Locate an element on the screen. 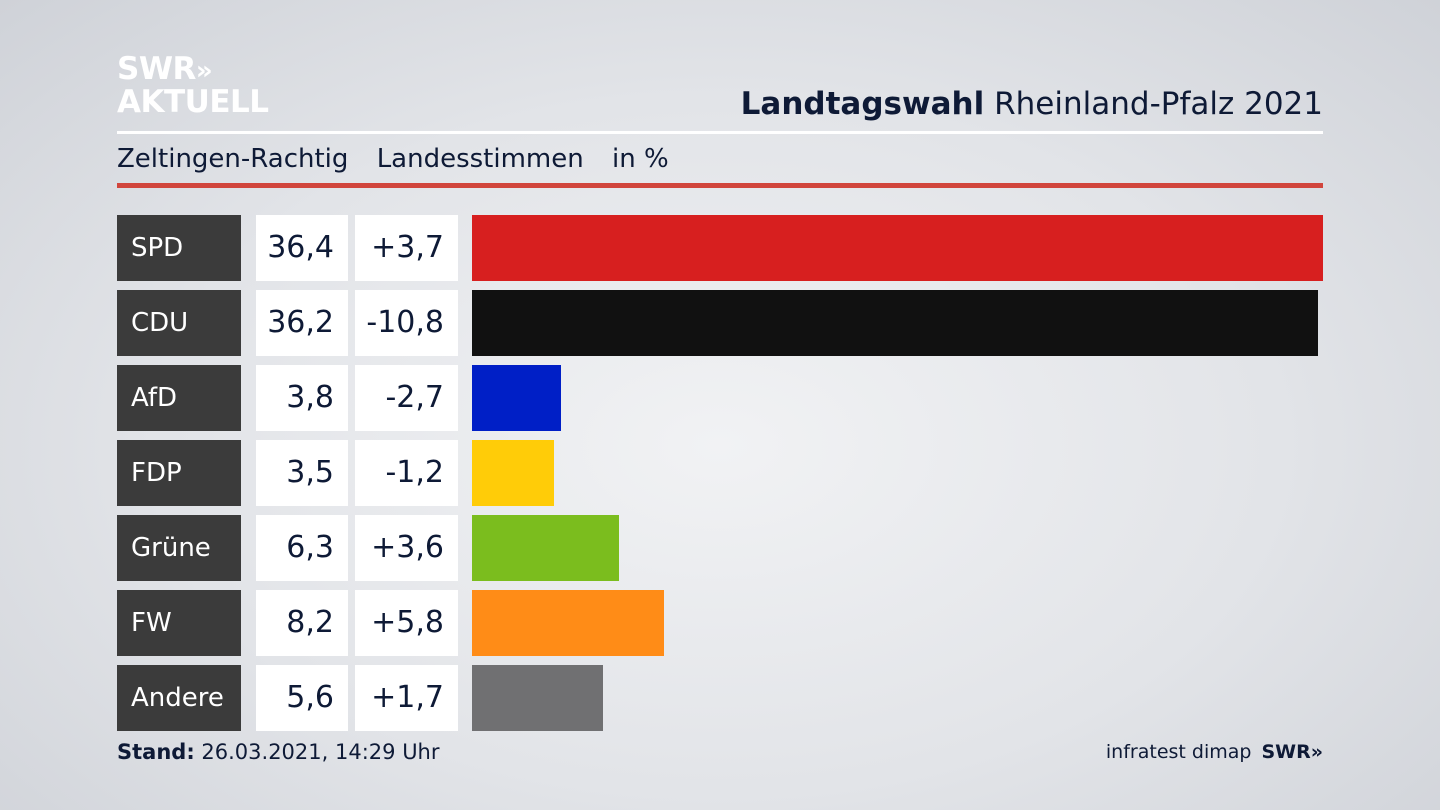  logo-aktuell: AKTUELL is located at coordinates (193, 102).